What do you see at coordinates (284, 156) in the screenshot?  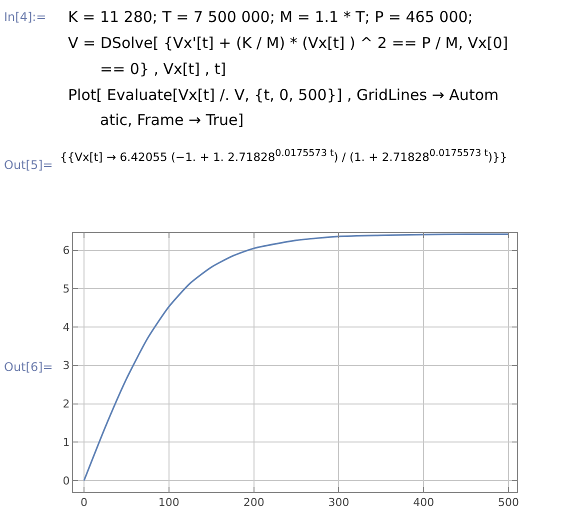 I see `text: {{Vx[t] → 6.42055 (−1. + 1. 2.71828$^{0.0175573 t}$) / (1. + 2.71828$^{0.0175573 t}$)}}` at bounding box center [284, 156].